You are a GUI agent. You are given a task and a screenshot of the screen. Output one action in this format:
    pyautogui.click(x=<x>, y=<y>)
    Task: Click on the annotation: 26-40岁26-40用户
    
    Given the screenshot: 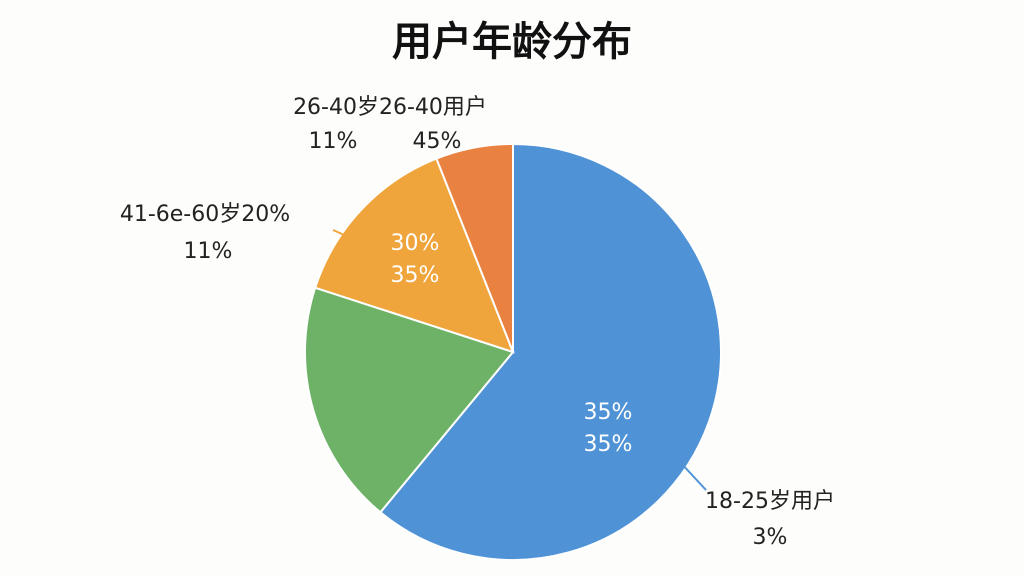 What is the action you would take?
    pyautogui.click(x=390, y=107)
    